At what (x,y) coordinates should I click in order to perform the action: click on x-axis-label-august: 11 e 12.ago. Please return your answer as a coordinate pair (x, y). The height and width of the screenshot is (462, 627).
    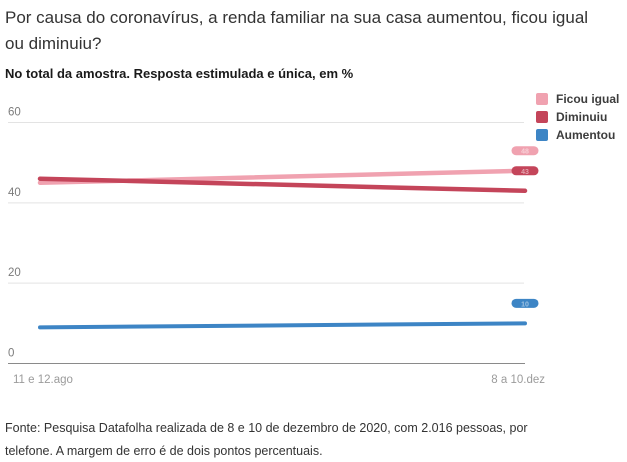
    Looking at the image, I should click on (43, 380).